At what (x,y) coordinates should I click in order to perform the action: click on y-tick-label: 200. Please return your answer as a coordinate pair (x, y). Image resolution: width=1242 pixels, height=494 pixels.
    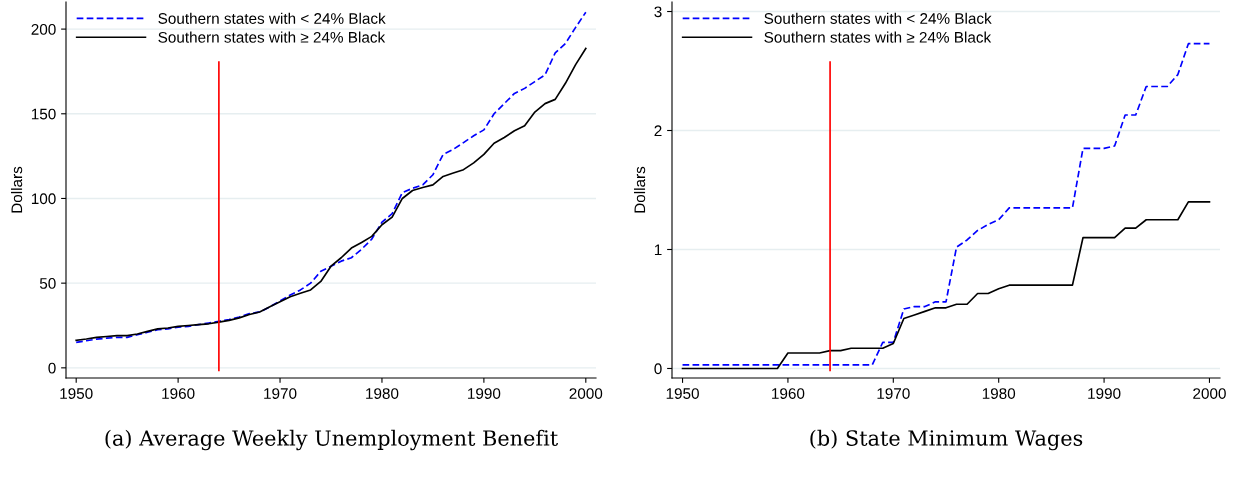
    Looking at the image, I should click on (43, 29).